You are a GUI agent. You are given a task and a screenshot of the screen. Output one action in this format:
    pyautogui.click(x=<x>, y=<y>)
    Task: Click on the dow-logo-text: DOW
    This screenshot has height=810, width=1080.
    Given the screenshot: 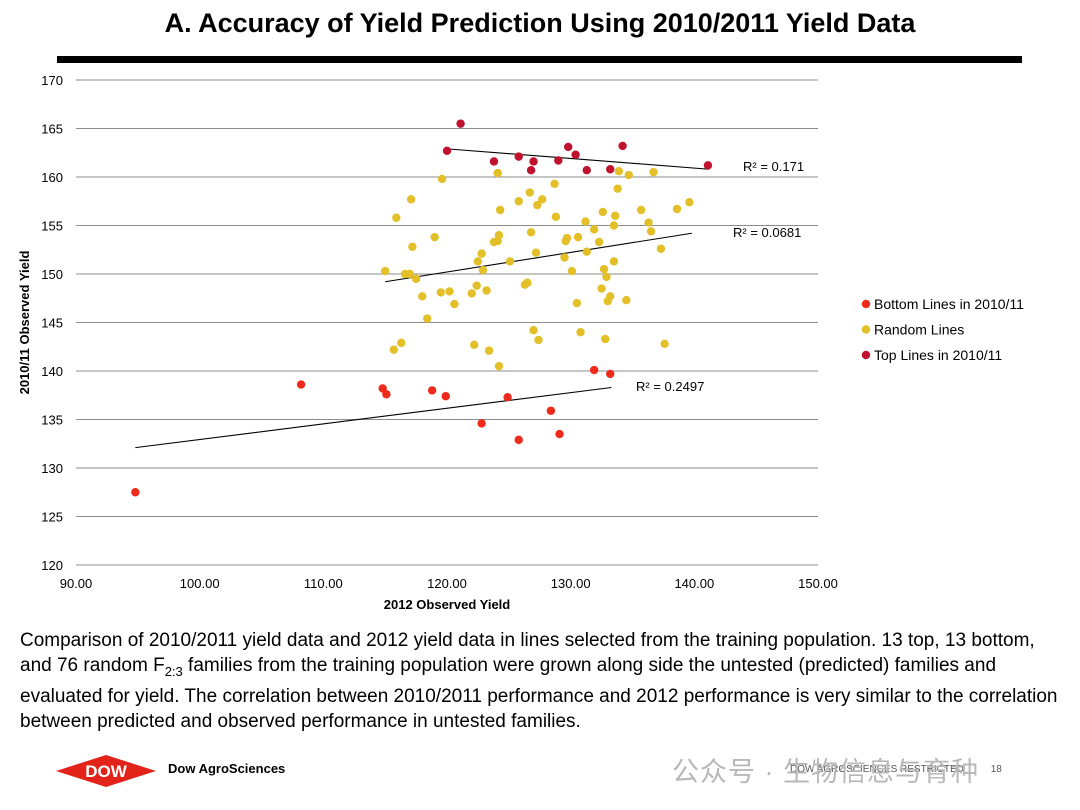 What is the action you would take?
    pyautogui.click(x=106, y=771)
    